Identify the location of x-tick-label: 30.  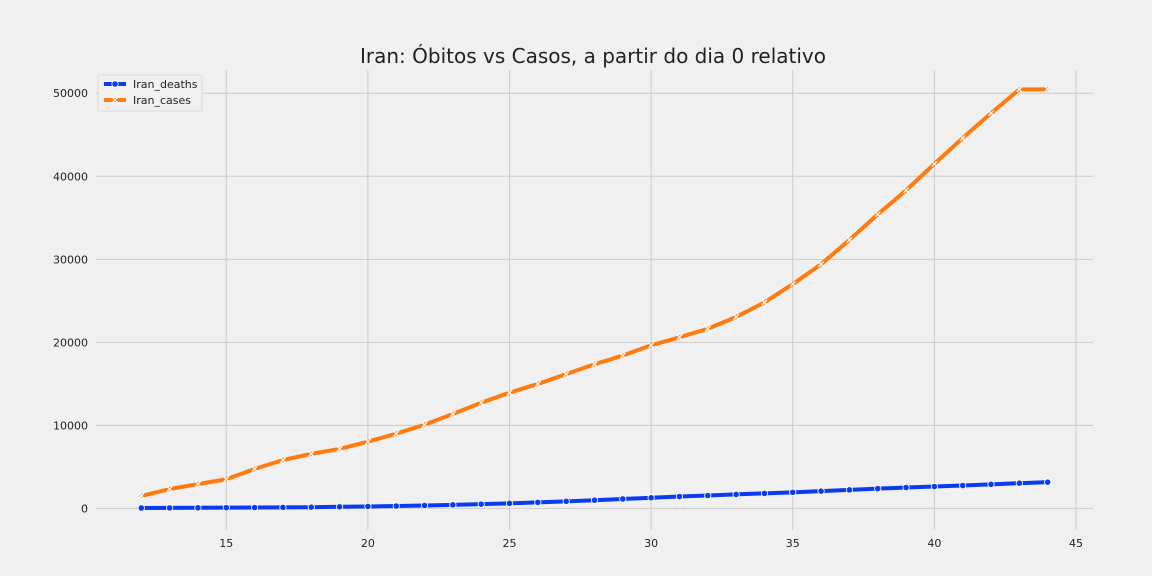
(651, 543).